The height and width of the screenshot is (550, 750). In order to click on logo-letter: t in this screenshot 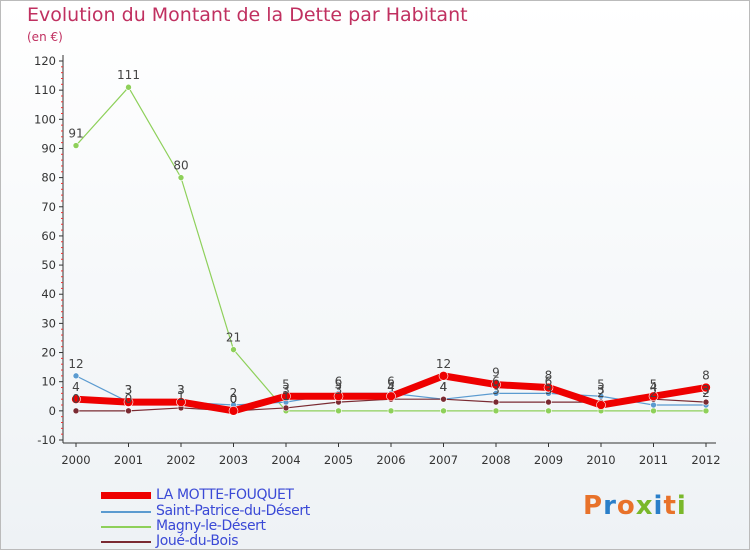, I will do `click(670, 506)`.